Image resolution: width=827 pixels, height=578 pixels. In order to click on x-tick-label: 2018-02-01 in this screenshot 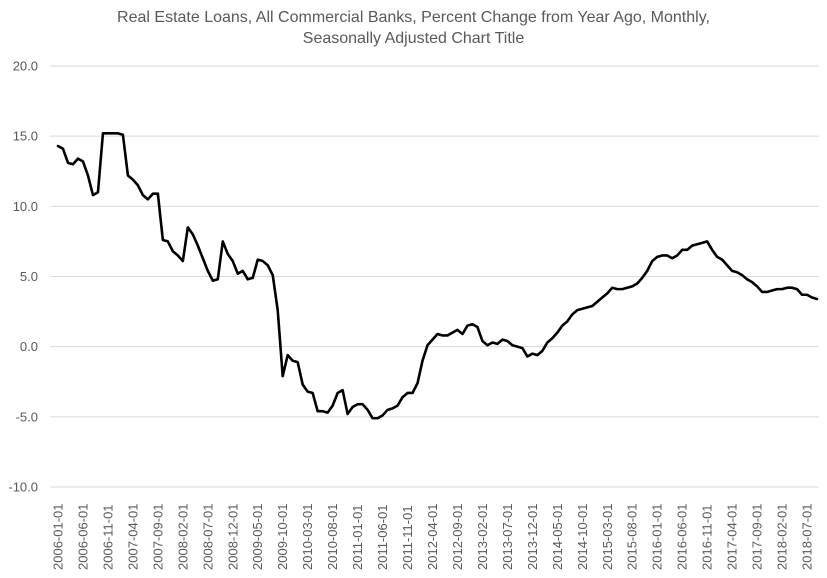, I will do `click(782, 537)`.